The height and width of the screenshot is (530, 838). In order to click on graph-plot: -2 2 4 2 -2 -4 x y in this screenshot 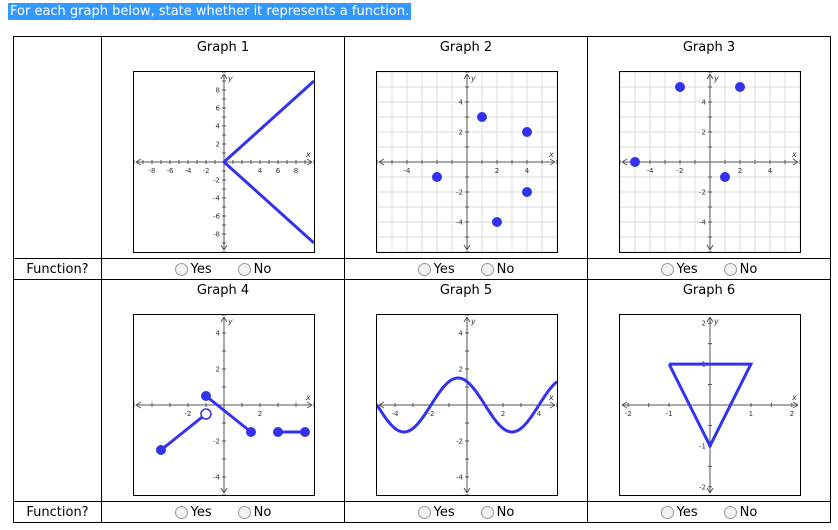, I will do `click(224, 405)`.